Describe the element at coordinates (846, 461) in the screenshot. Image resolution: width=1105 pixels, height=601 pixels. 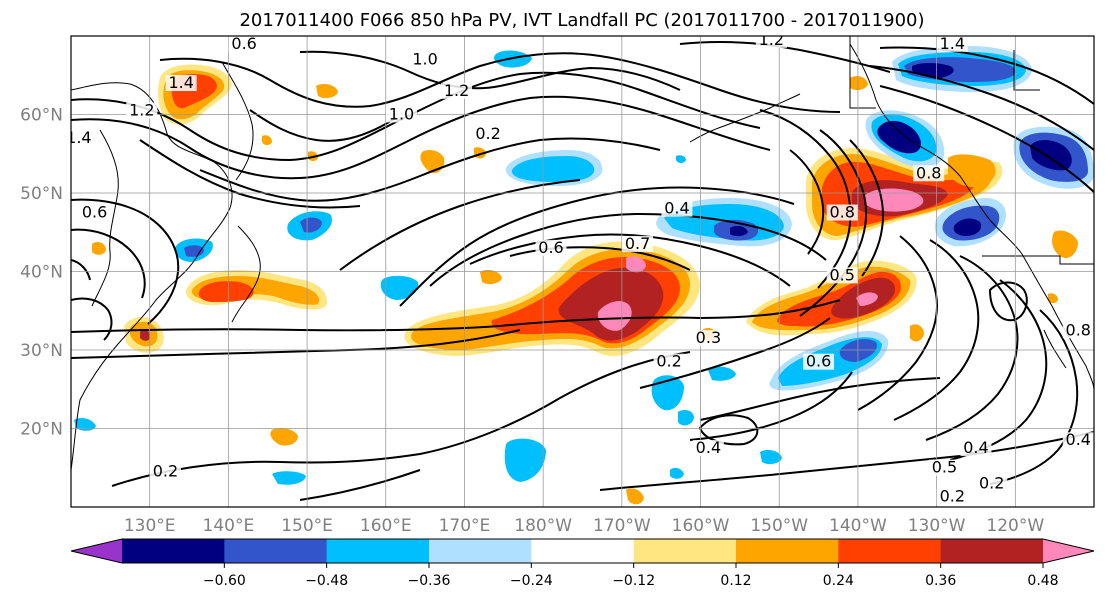
I see `contour-far-south` at that location.